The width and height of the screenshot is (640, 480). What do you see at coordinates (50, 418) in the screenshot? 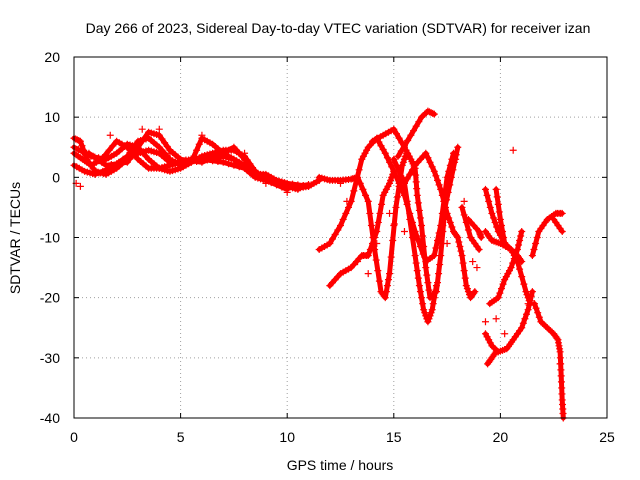
I see `y-tick-label: -40` at bounding box center [50, 418].